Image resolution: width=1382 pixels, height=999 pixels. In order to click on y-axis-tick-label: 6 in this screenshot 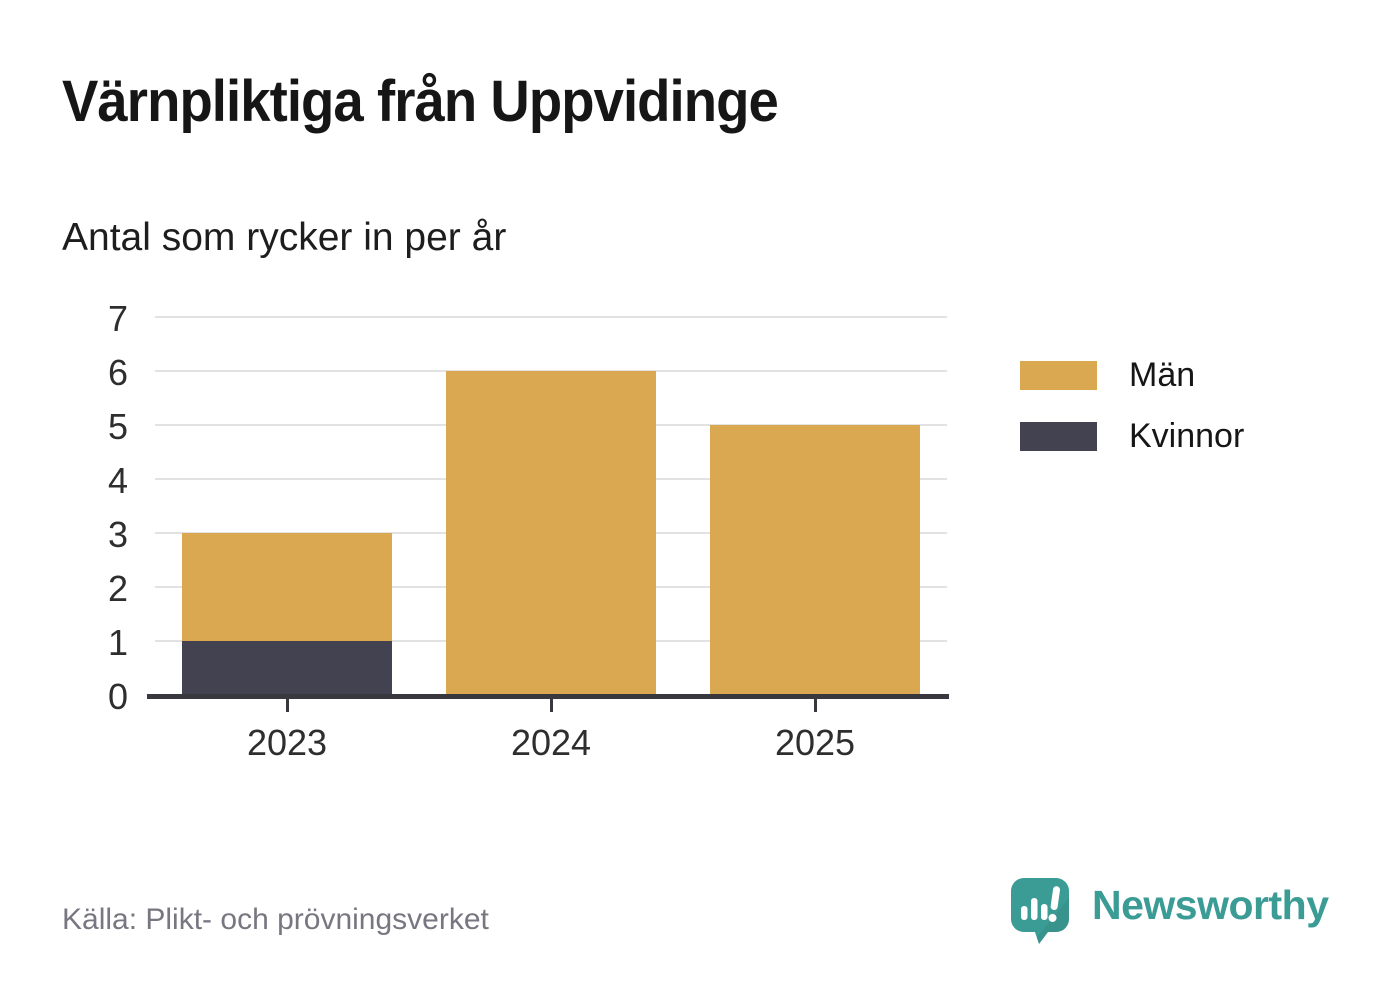, I will do `click(117, 372)`.